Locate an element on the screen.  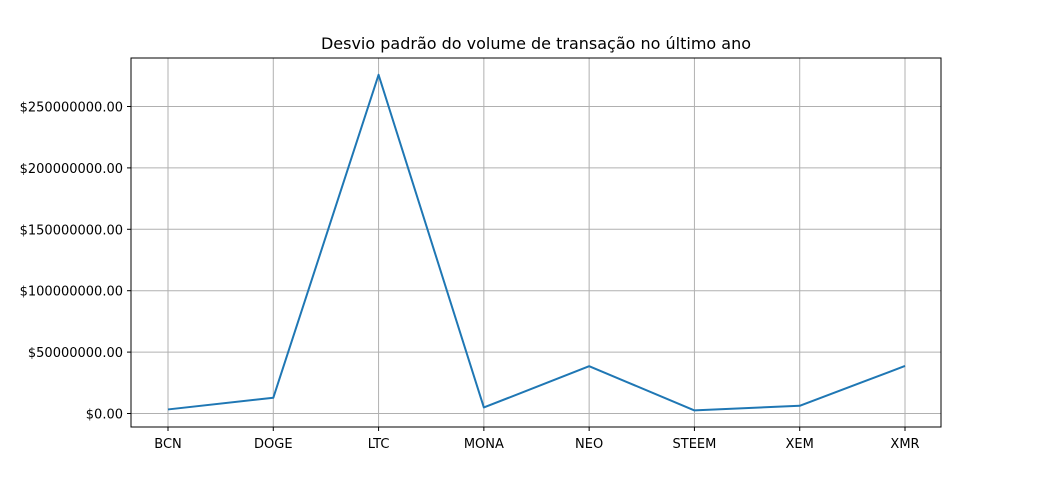
x-tick-label: STEEM is located at coordinates (695, 444).